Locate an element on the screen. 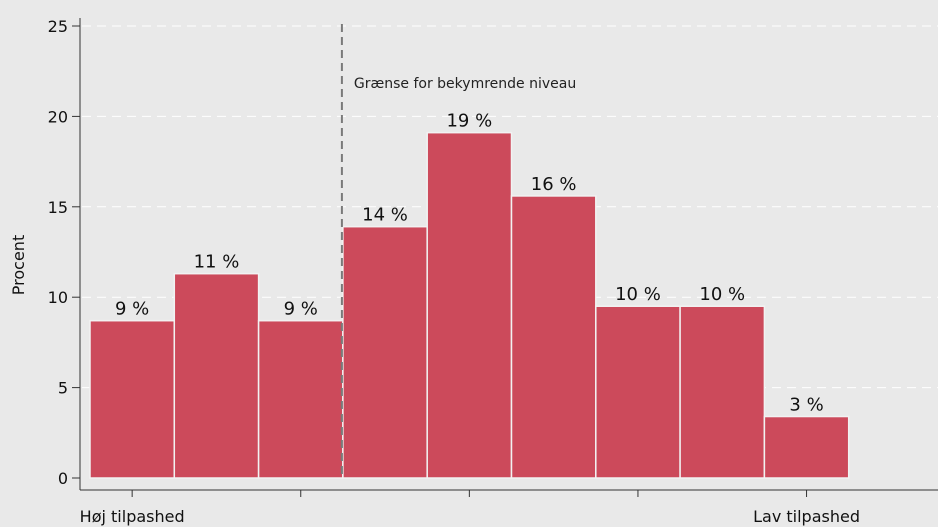 This screenshot has height=527, width=938. bar-label-4: 14 % is located at coordinates (385, 215).